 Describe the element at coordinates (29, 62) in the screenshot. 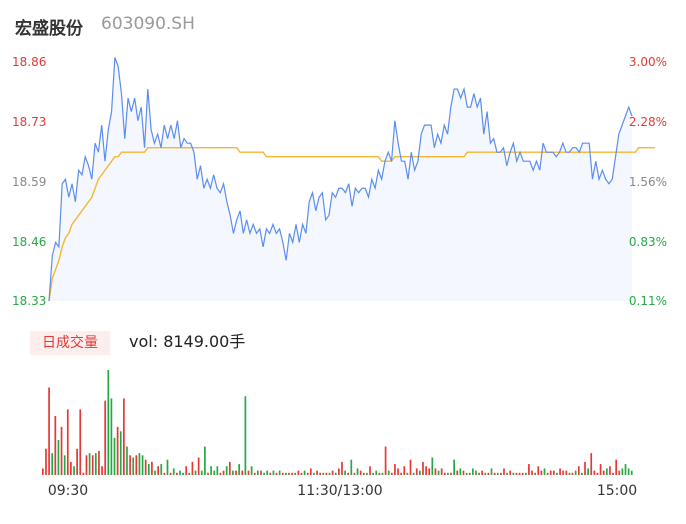

I see `price-tick-label: 18.86` at that location.